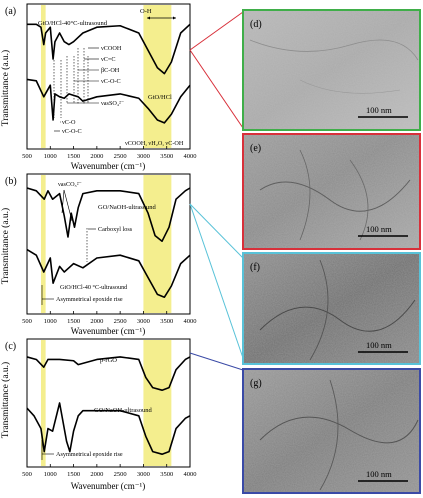 Image resolution: width=423 pixels, height=498 pixels. I want to click on oh-arrowhead-left, so click(148, 18).